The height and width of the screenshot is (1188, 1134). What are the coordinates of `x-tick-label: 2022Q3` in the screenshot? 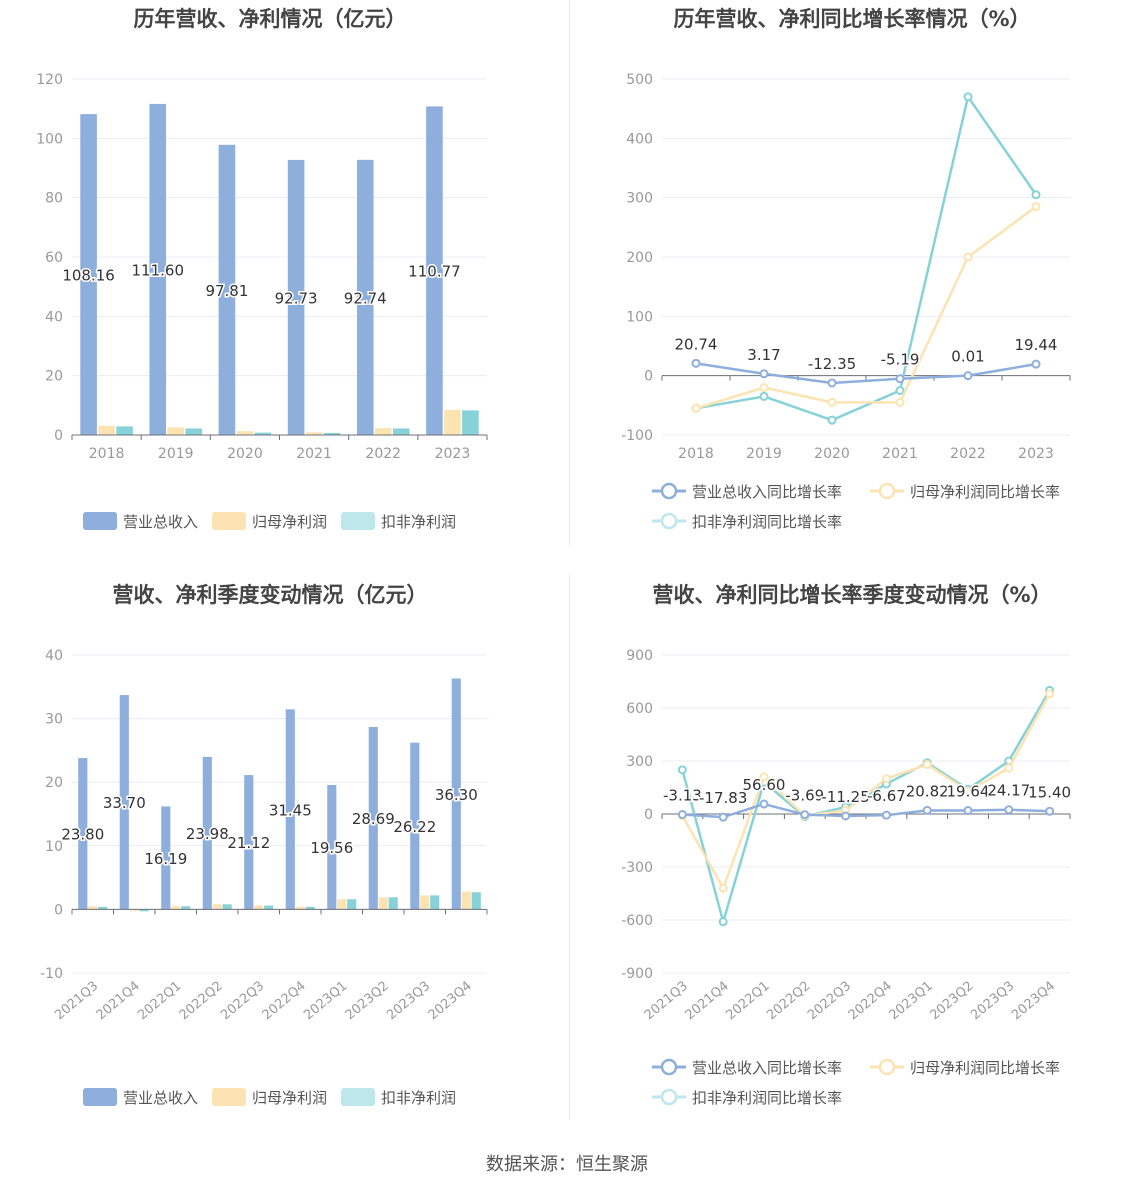 It's located at (242, 1001).